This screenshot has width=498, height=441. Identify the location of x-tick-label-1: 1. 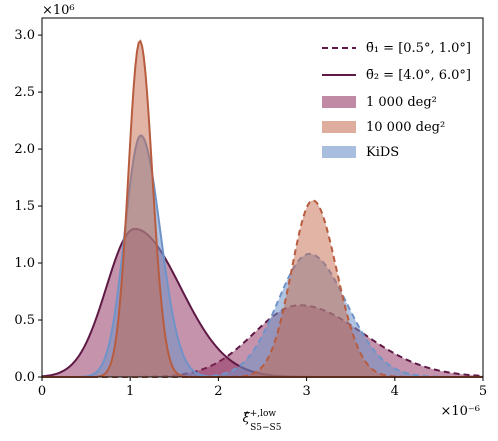
(130, 391).